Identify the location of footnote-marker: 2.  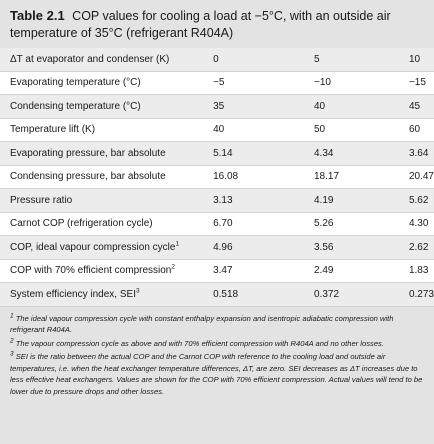
(173, 267).